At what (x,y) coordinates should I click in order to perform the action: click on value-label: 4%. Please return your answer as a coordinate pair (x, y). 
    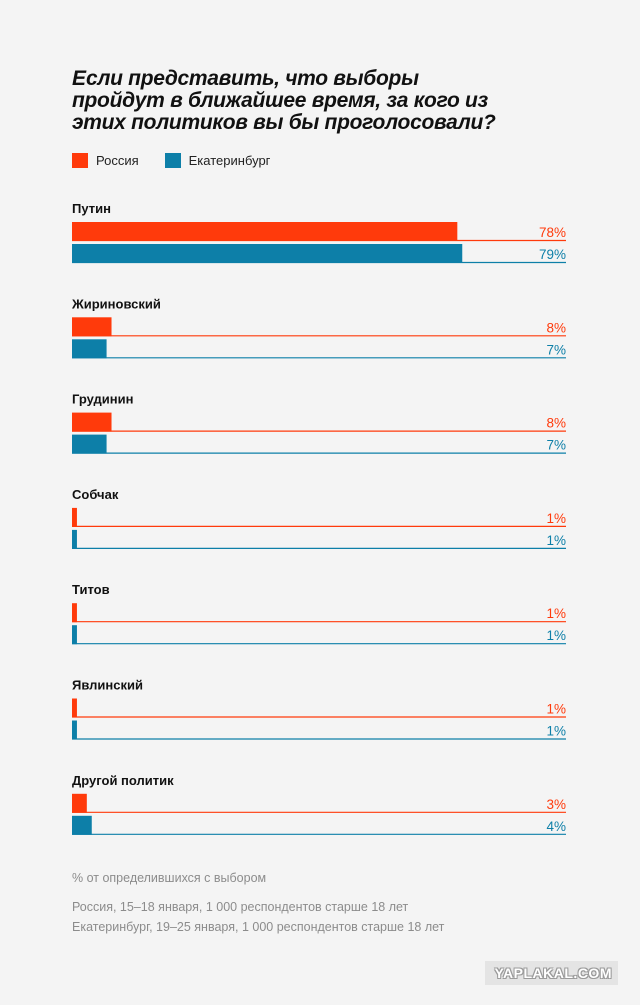
    Looking at the image, I should click on (556, 826).